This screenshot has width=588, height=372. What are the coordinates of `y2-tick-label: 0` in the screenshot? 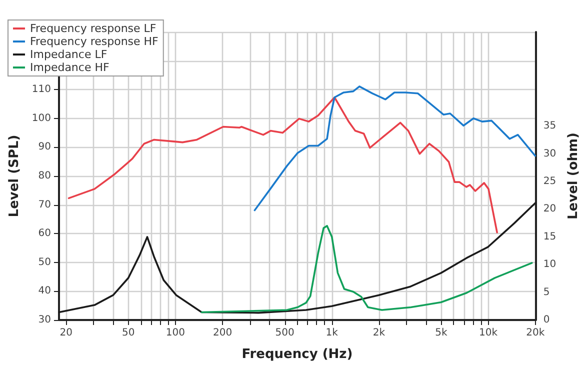 It's located at (546, 320).